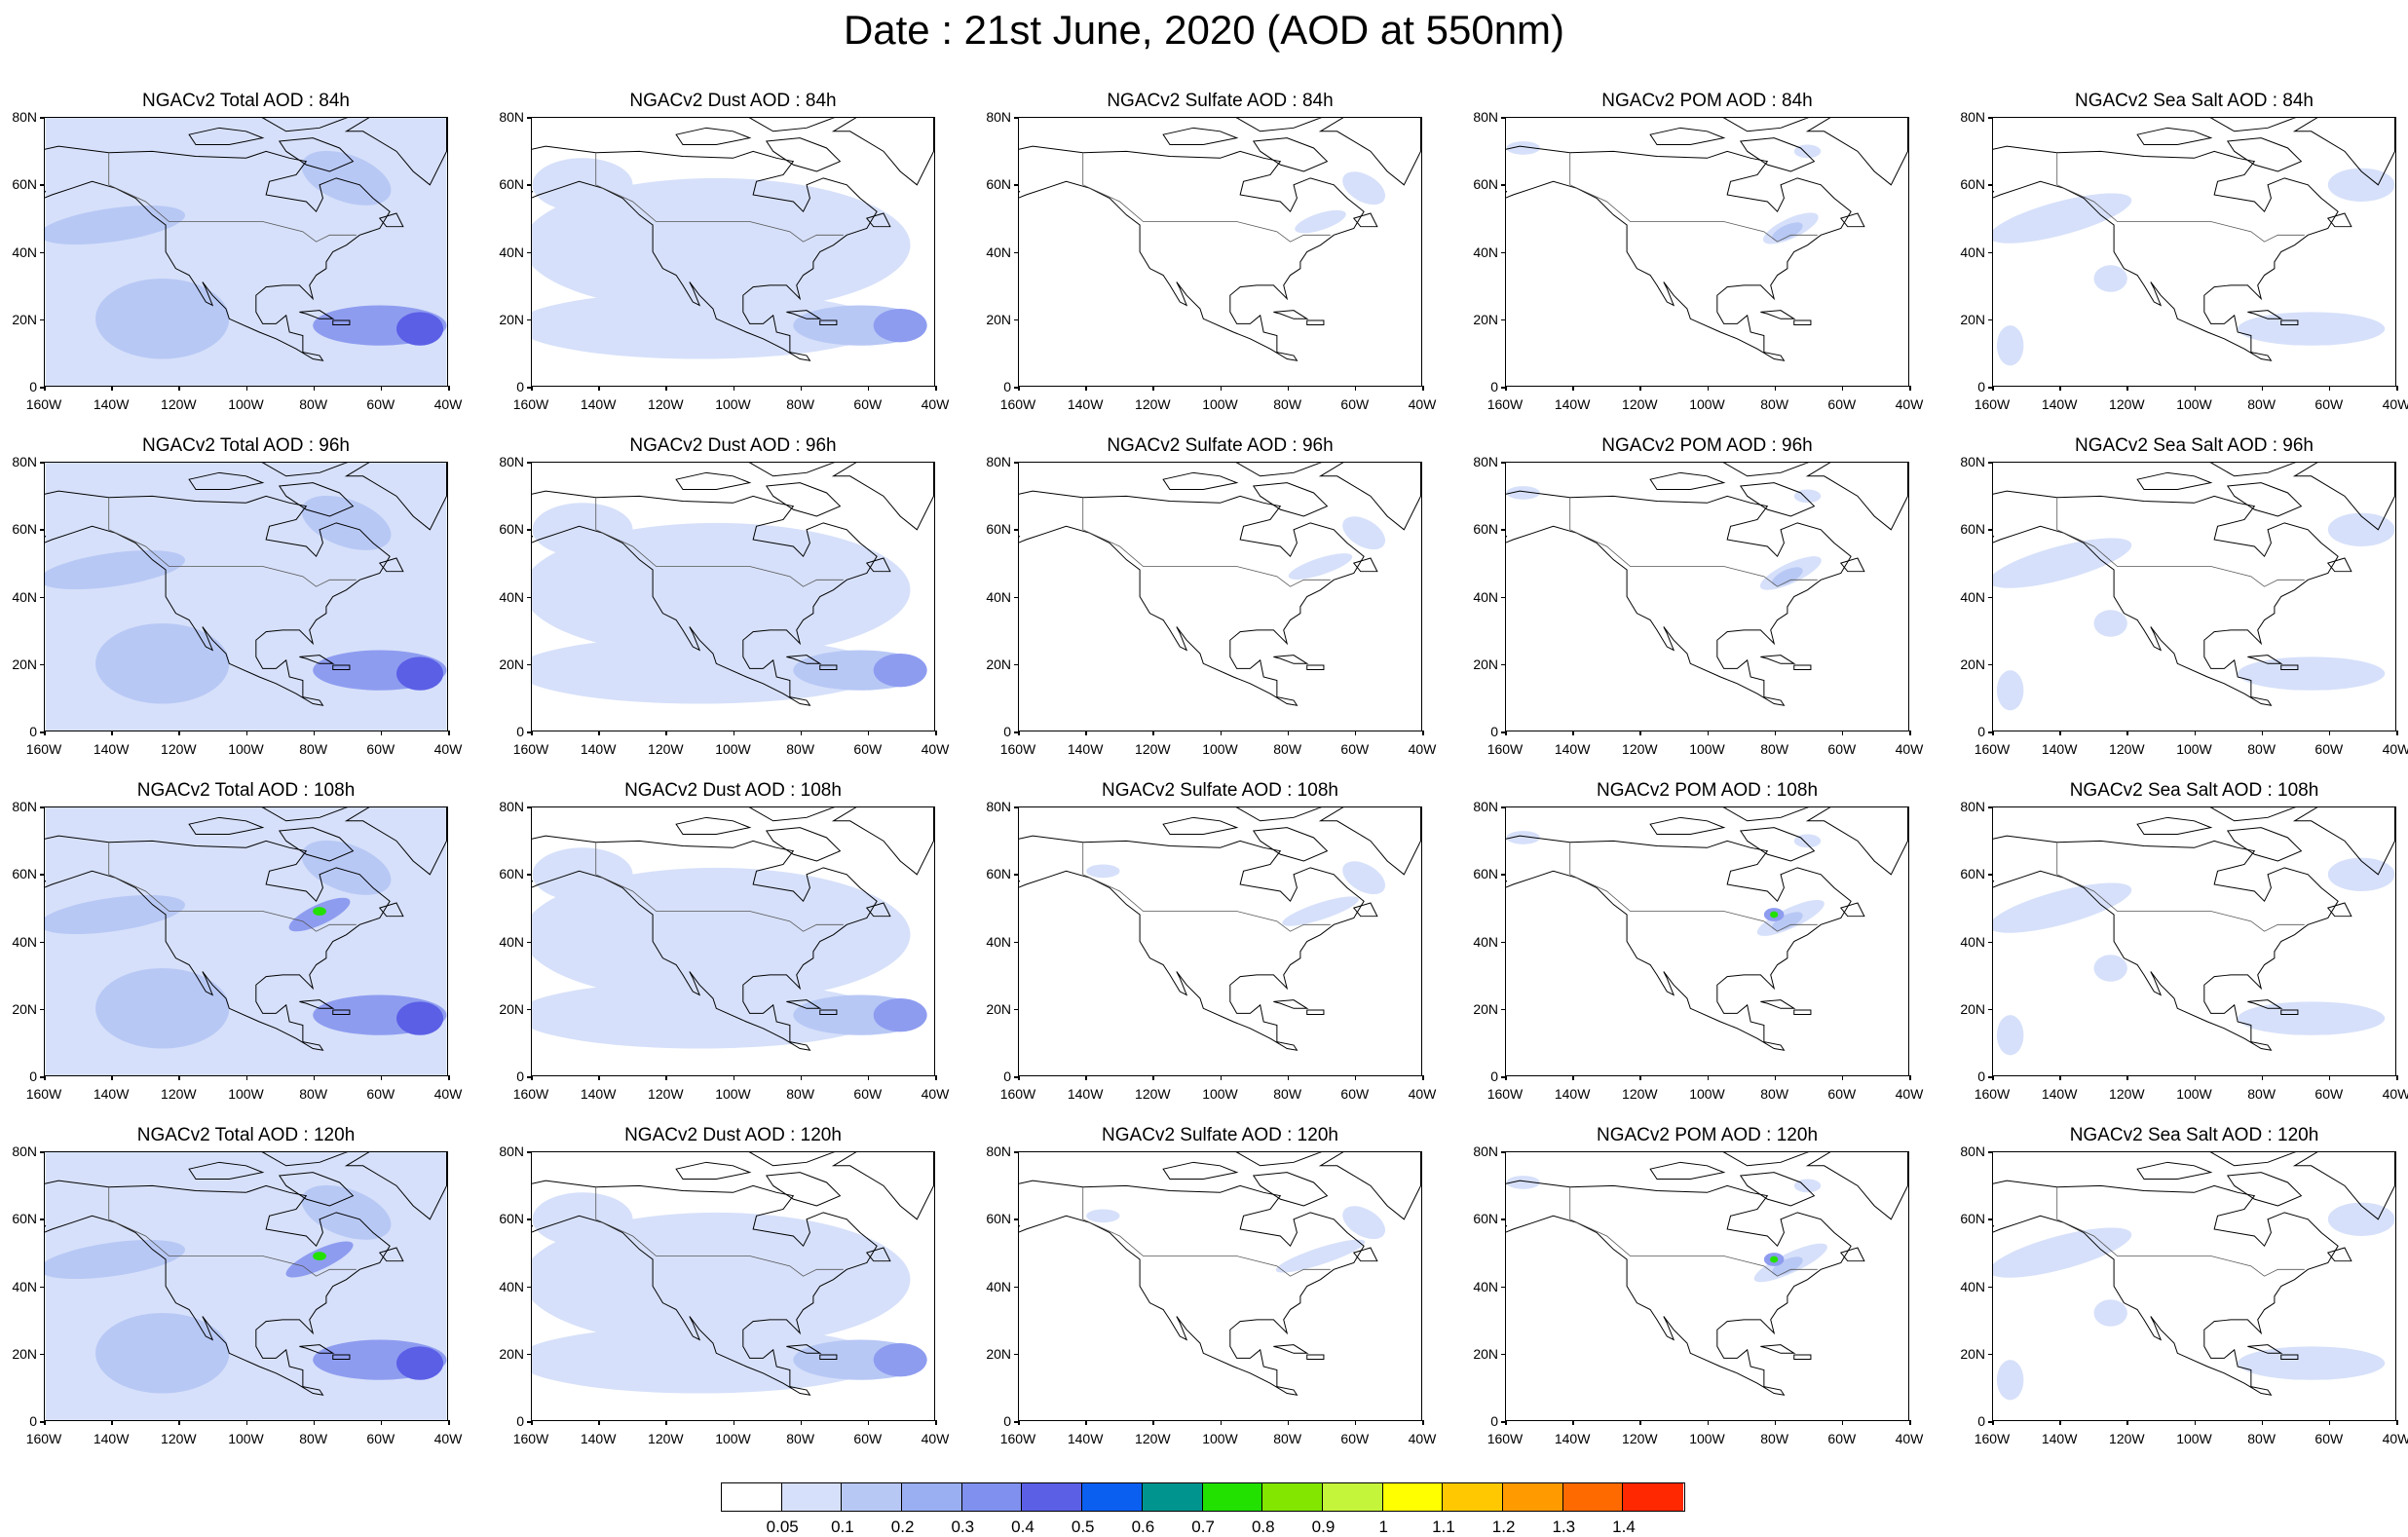 The width and height of the screenshot is (2408, 1537). Describe the element at coordinates (1383, 1527) in the screenshot. I see `colorbar-label: 1` at that location.